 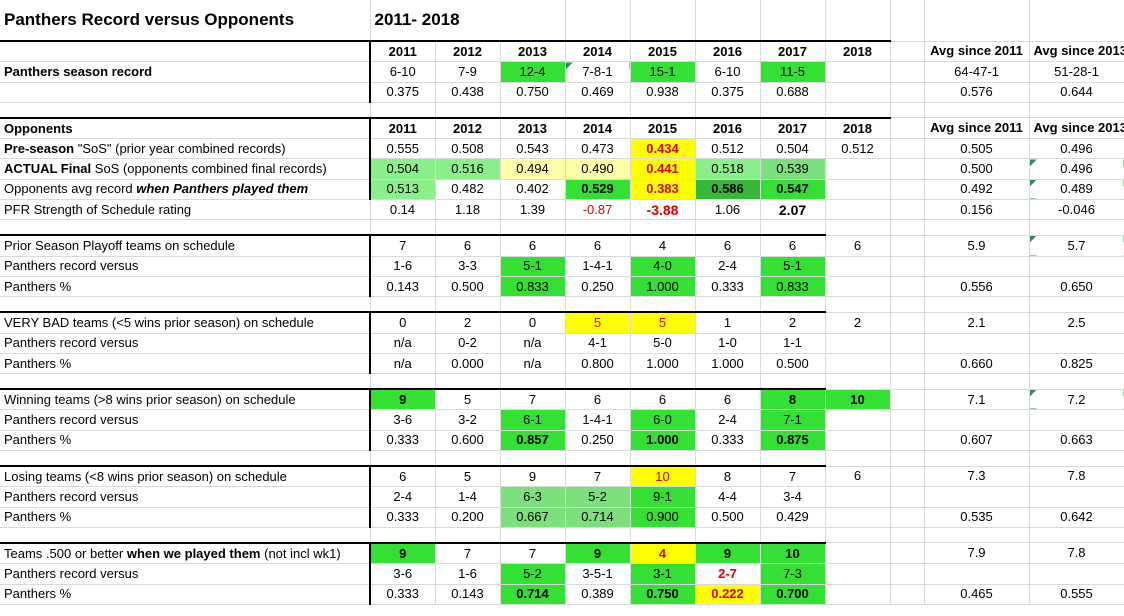 What do you see at coordinates (598, 128) in the screenshot?
I see `year-header: 2014` at bounding box center [598, 128].